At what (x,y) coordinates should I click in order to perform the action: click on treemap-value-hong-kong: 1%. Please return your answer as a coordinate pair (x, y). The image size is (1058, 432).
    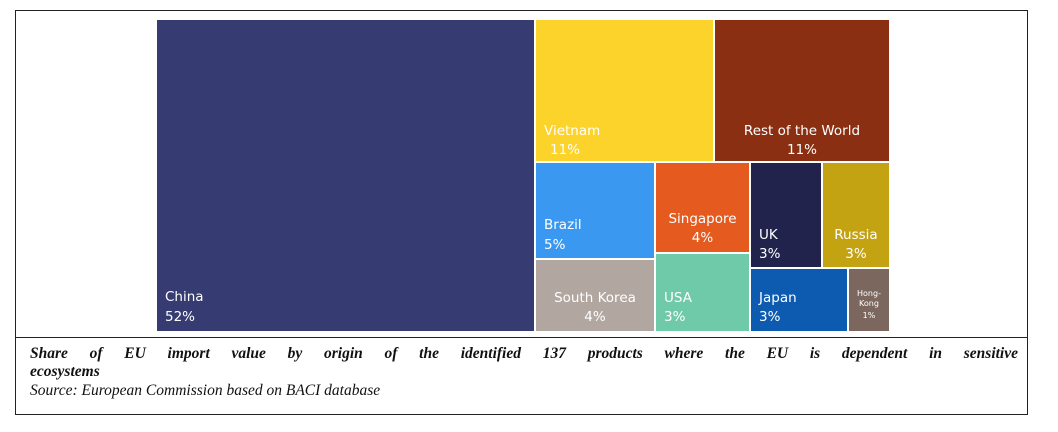
    Looking at the image, I should click on (869, 315).